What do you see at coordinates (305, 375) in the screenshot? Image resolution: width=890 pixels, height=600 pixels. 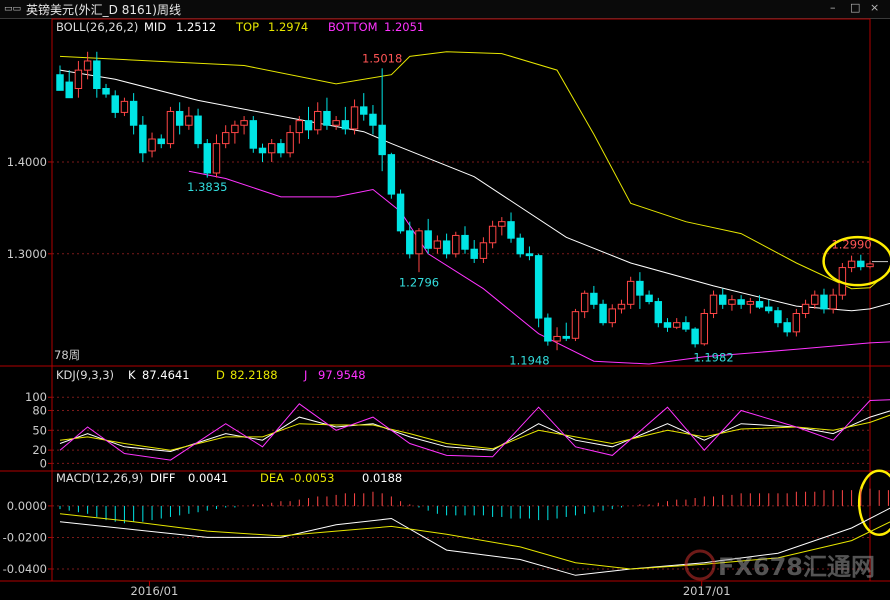 I see `kdj-legend-label: J` at bounding box center [305, 375].